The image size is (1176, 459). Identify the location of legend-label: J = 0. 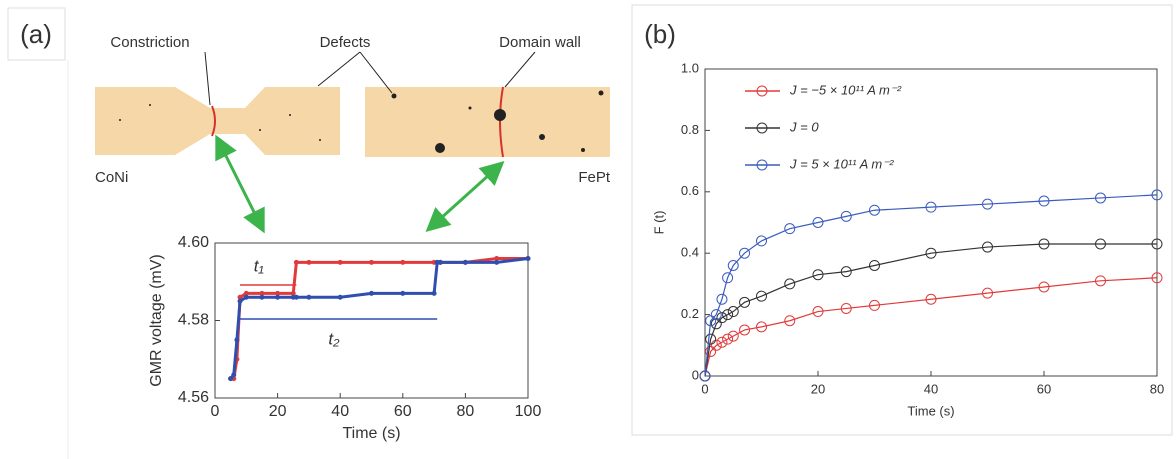
(804, 126).